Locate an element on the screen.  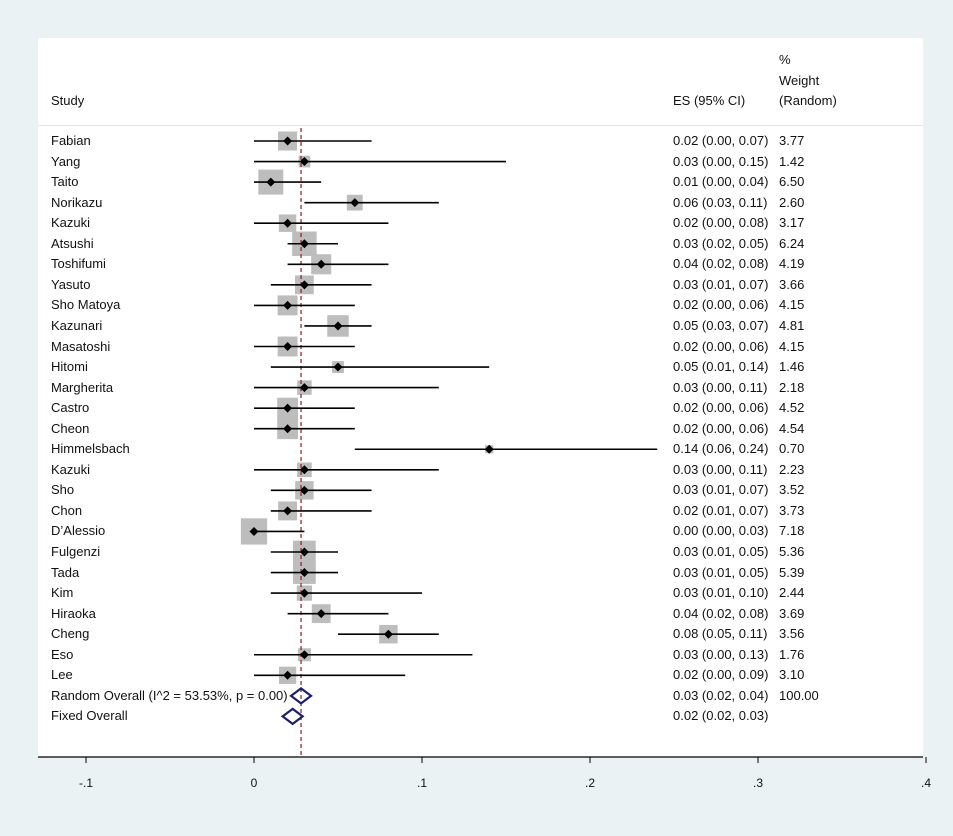
study-name: Kazunari is located at coordinates (77, 325).